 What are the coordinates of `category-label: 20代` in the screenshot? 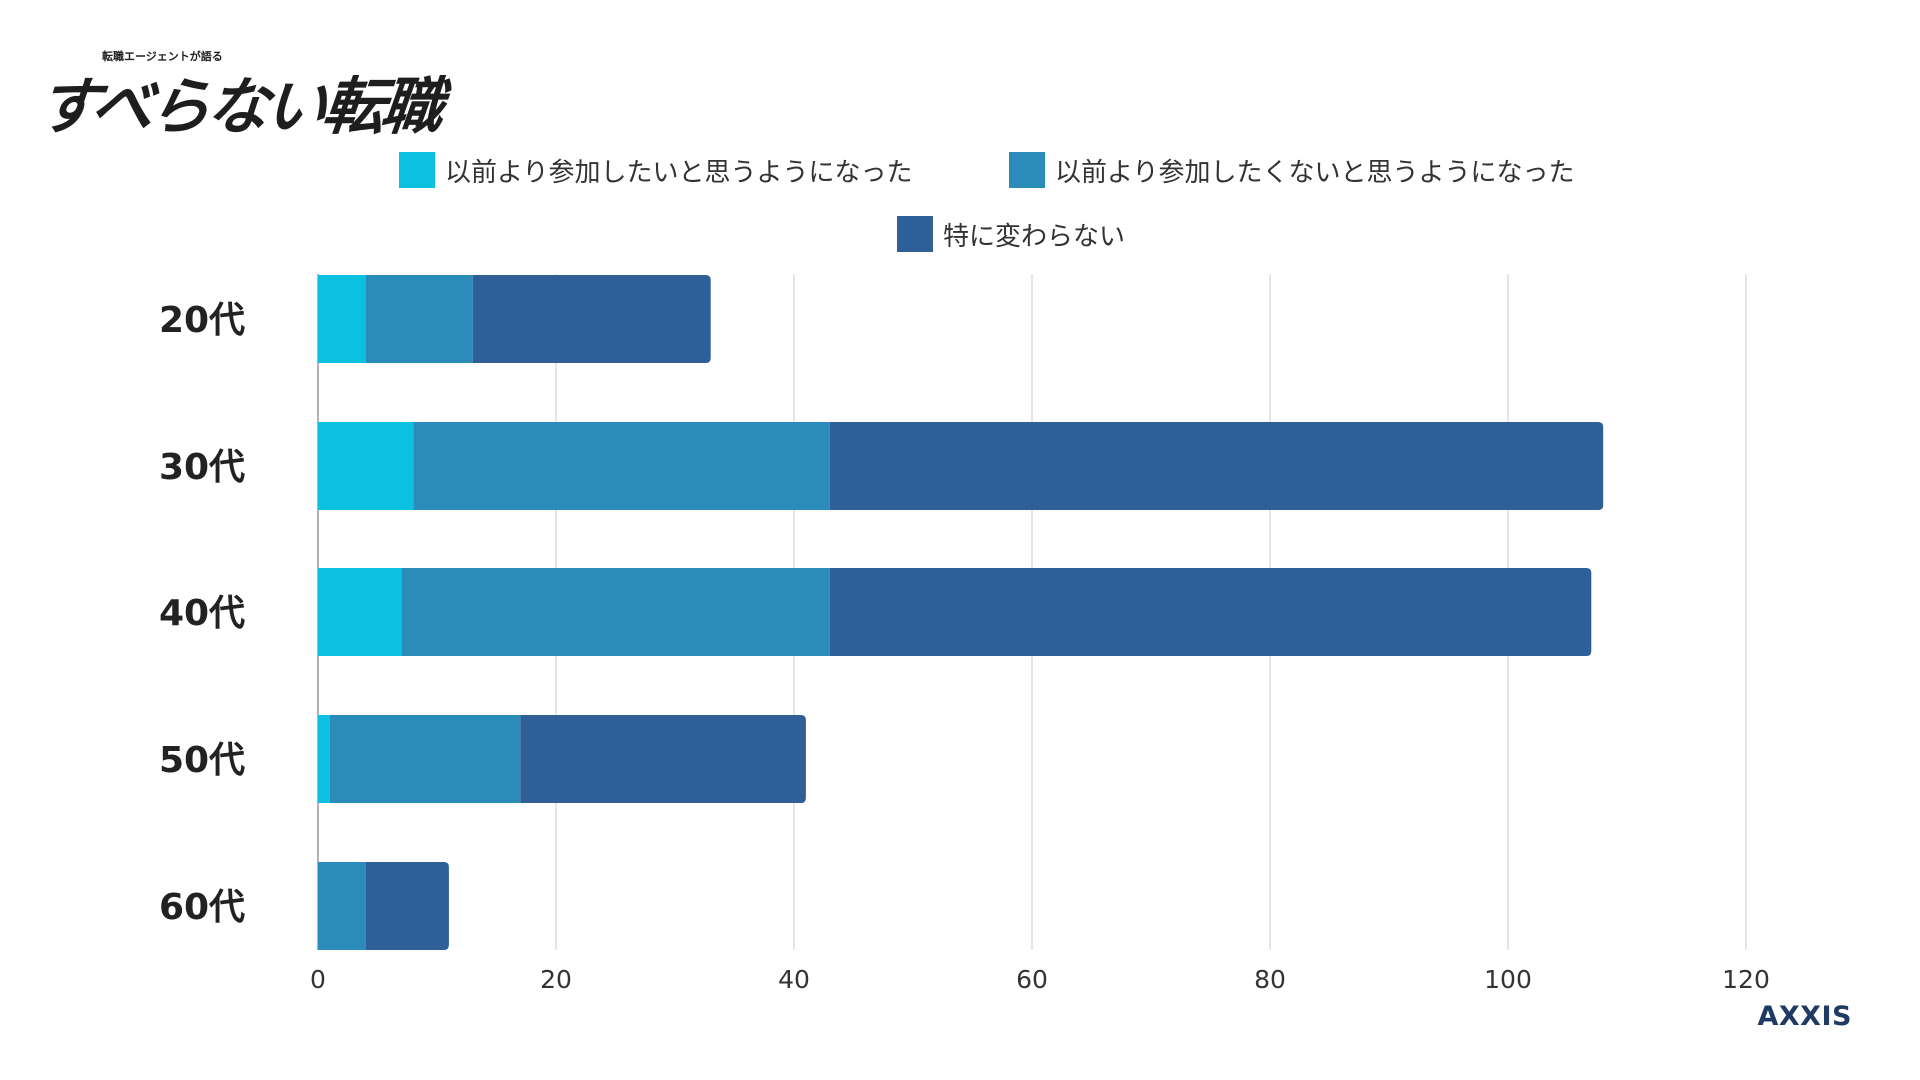 It's located at (202, 320).